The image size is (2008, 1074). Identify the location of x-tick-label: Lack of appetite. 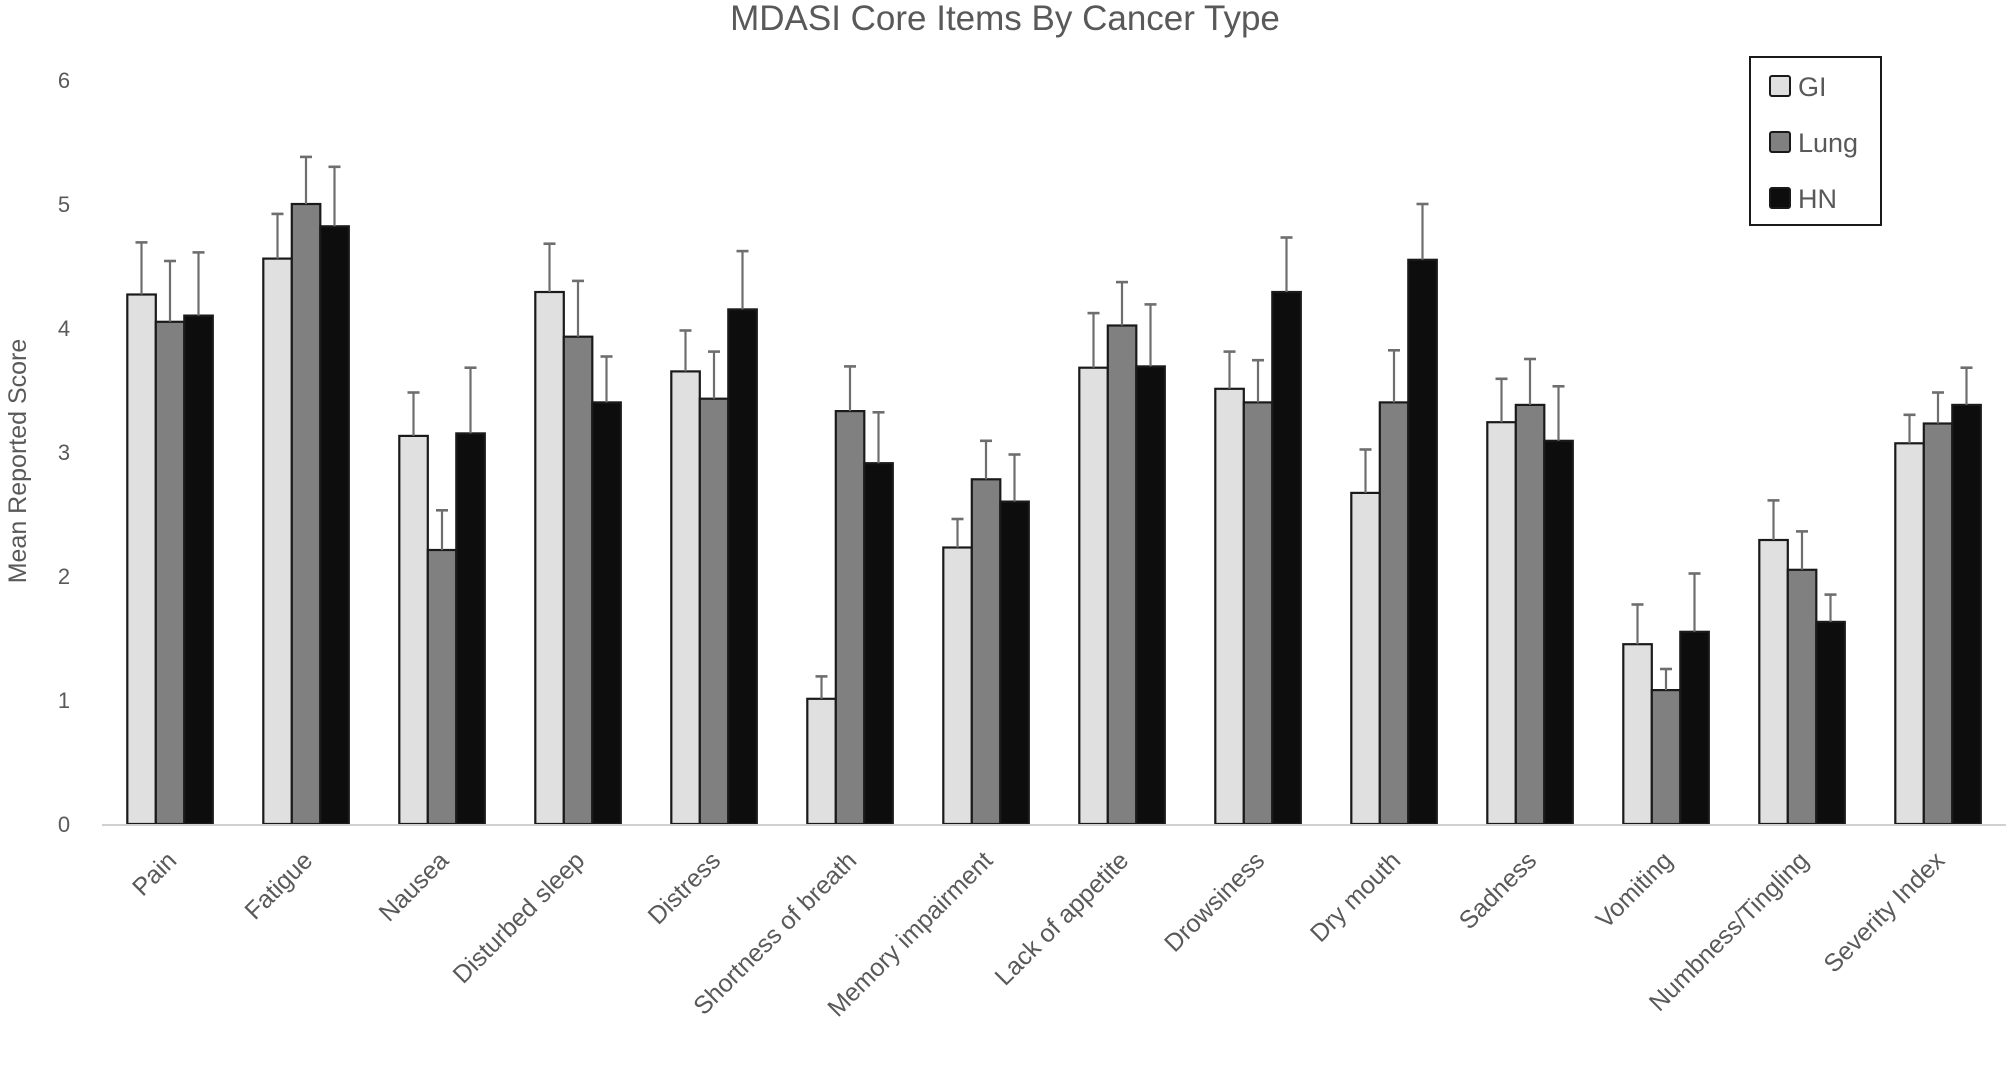
(1062, 918).